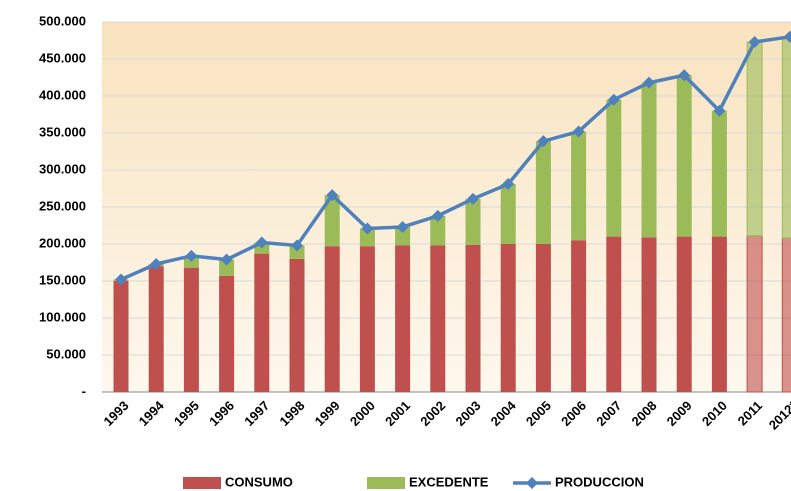 The height and width of the screenshot is (491, 791). Describe the element at coordinates (152, 413) in the screenshot. I see `x-tick-label: 1994` at that location.